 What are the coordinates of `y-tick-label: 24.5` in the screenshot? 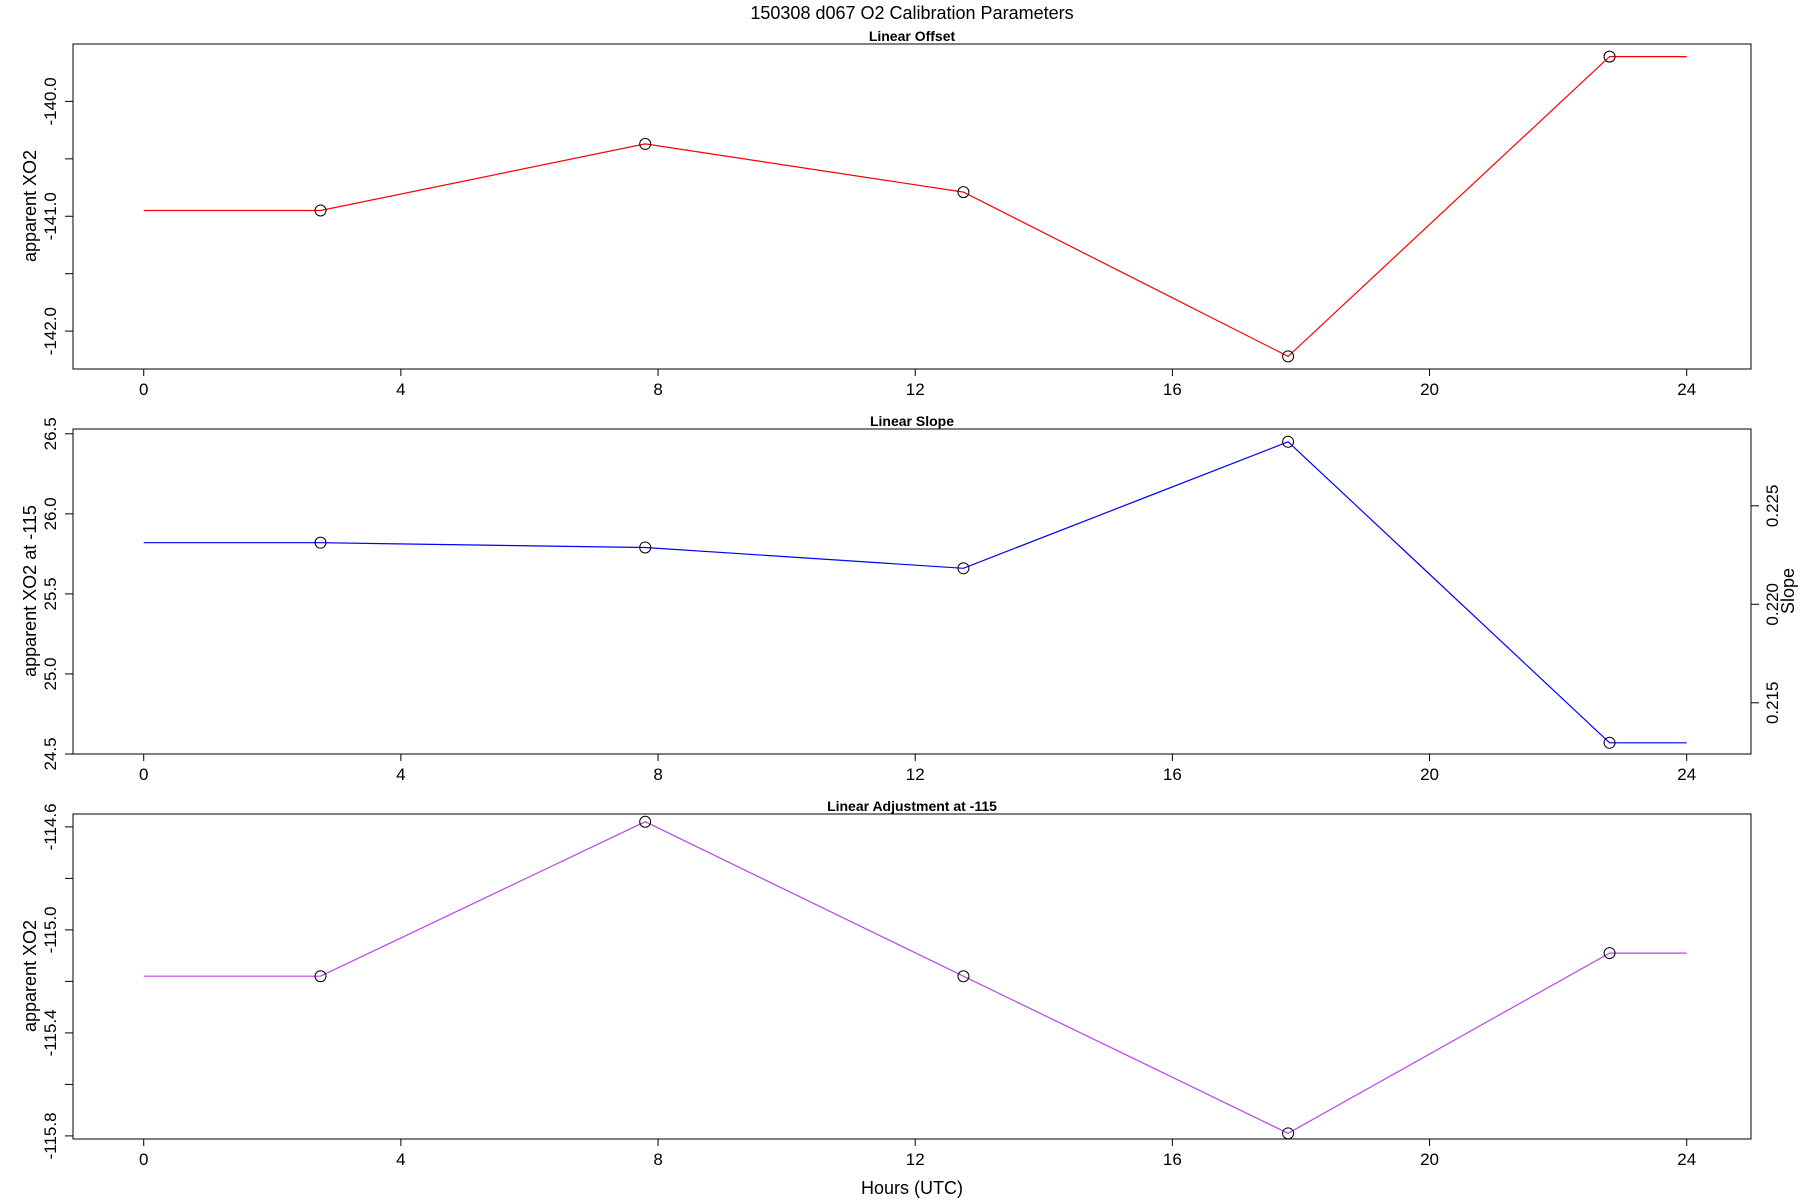 It's located at (50, 753).